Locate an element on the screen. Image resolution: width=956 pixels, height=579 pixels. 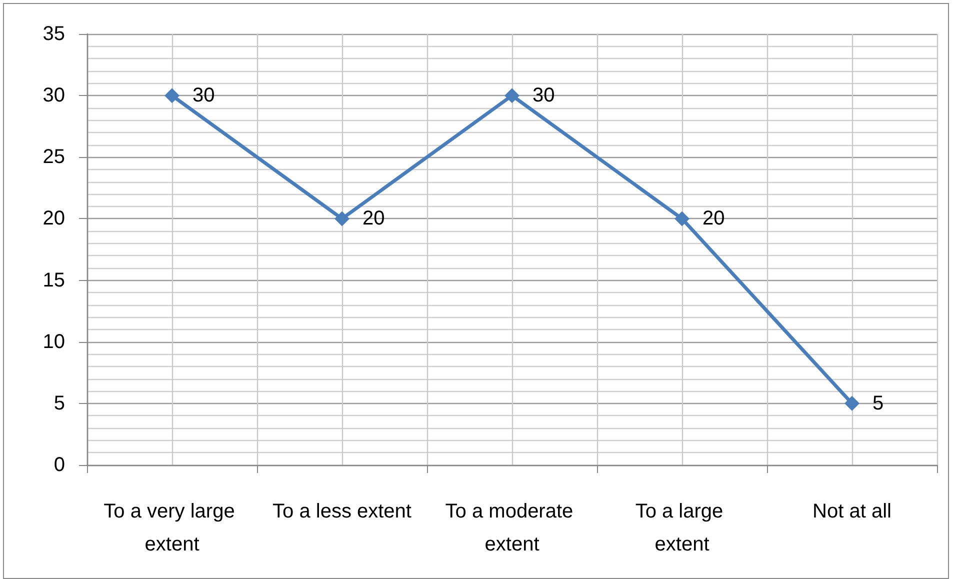
data-label: 5 is located at coordinates (878, 403).